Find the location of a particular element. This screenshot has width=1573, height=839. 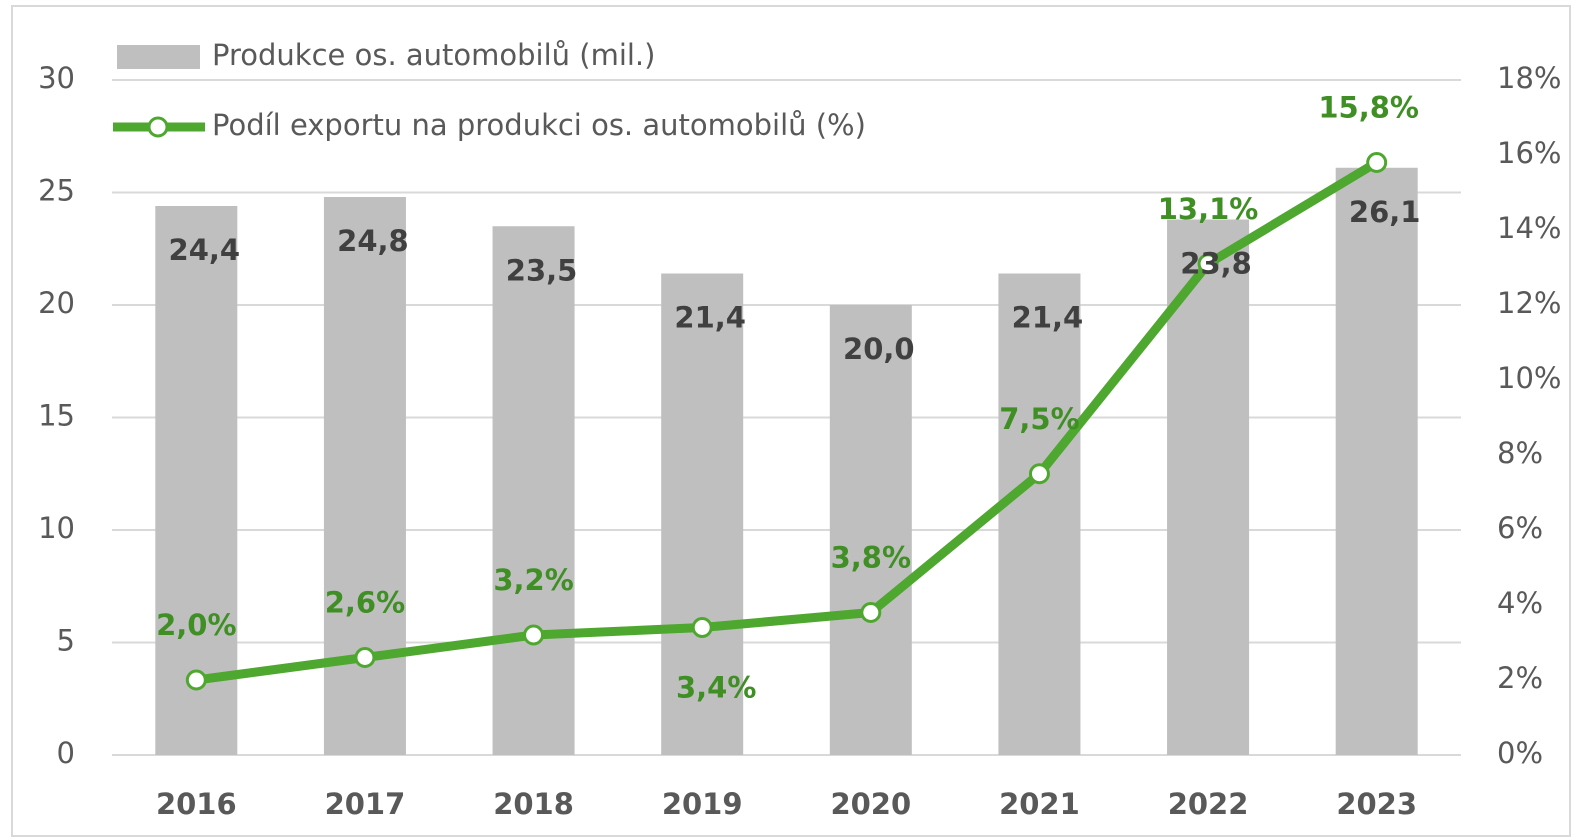

line-value-label: 7,5% is located at coordinates (1039, 419).